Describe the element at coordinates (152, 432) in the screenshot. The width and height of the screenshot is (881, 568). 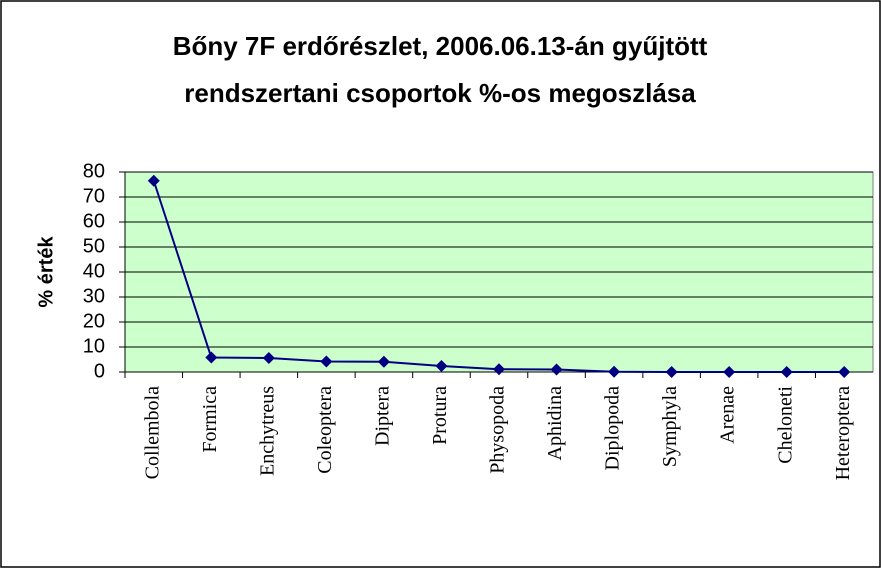
I see `x-tick-label: Collembola` at that location.